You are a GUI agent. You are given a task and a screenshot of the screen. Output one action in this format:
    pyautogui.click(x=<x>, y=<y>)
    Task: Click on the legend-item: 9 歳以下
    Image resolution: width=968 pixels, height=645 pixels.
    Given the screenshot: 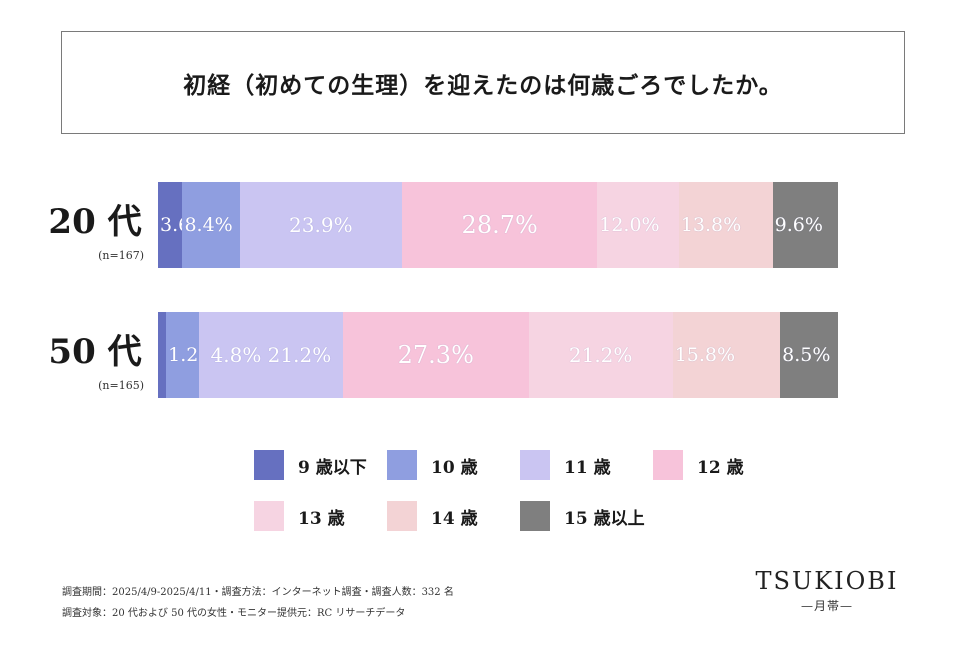 What is the action you would take?
    pyautogui.click(x=320, y=465)
    